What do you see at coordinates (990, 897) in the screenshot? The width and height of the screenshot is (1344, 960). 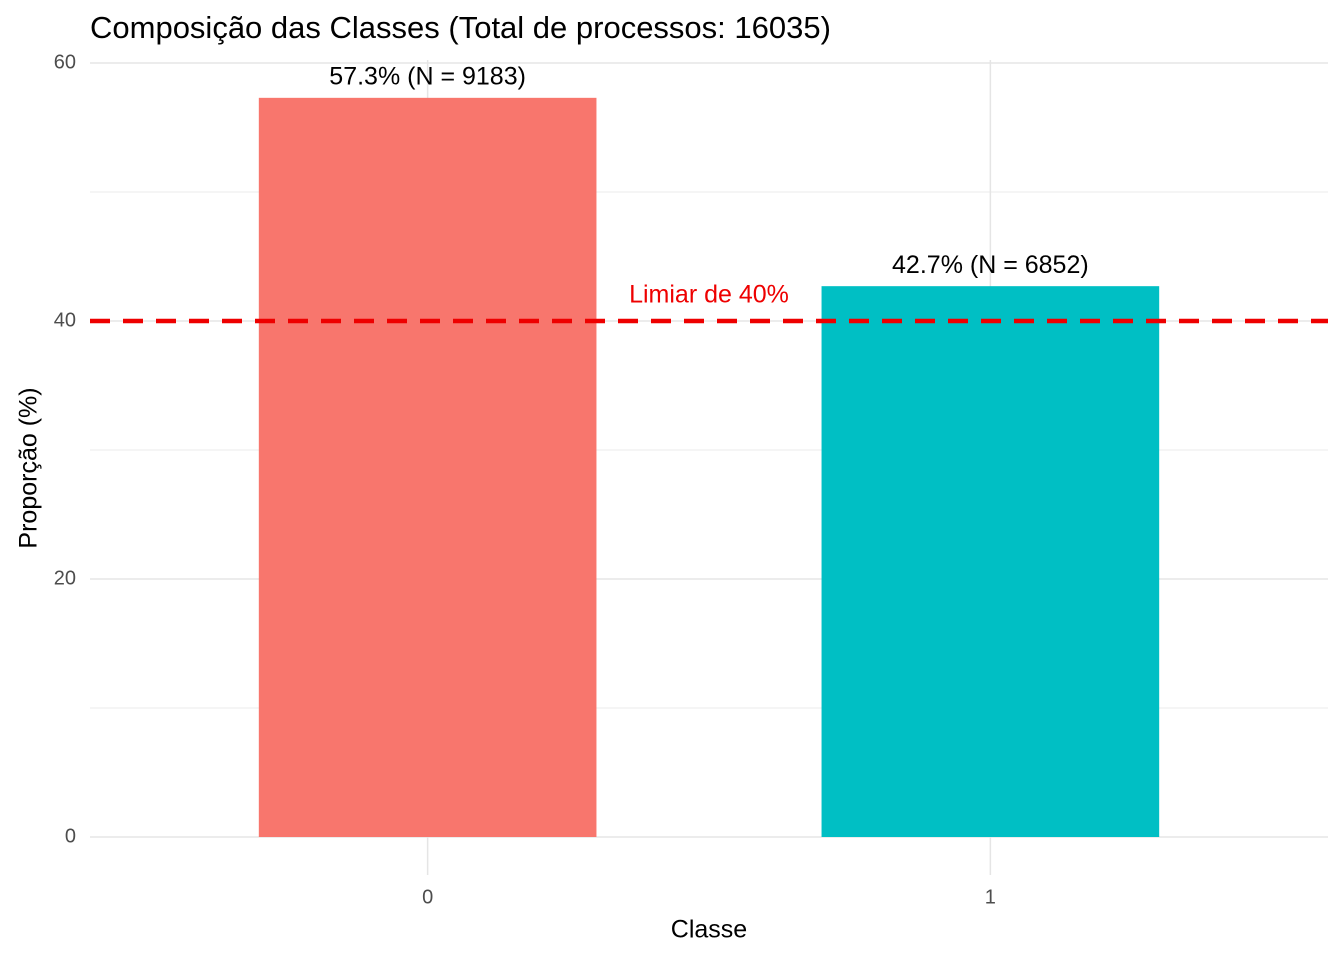 I see `x-tick-label: 1` at bounding box center [990, 897].